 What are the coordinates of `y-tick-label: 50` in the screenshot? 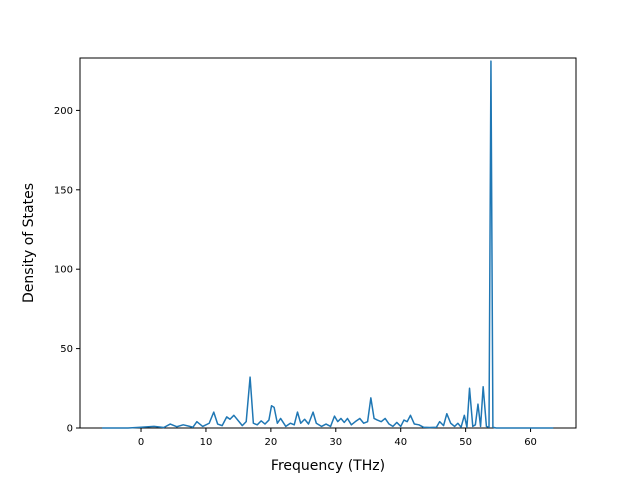 It's located at (66, 349).